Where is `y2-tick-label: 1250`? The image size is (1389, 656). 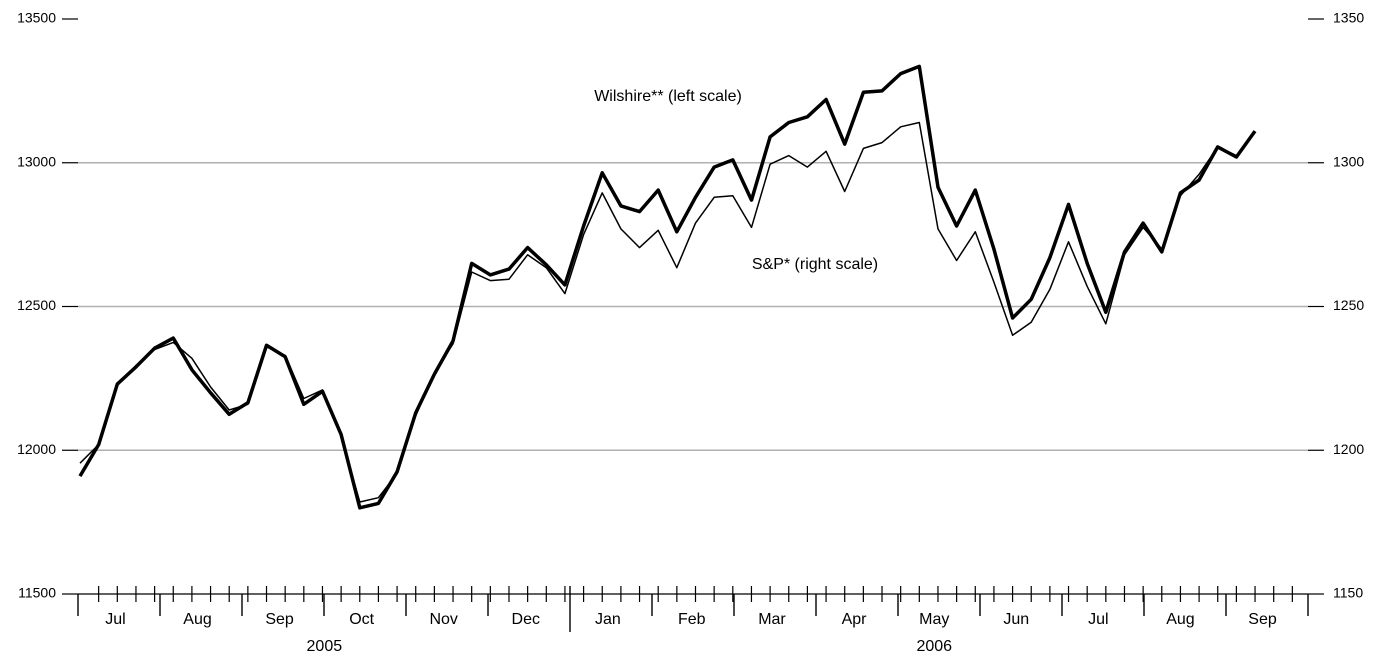 y2-tick-label: 1250 is located at coordinates (1348, 305).